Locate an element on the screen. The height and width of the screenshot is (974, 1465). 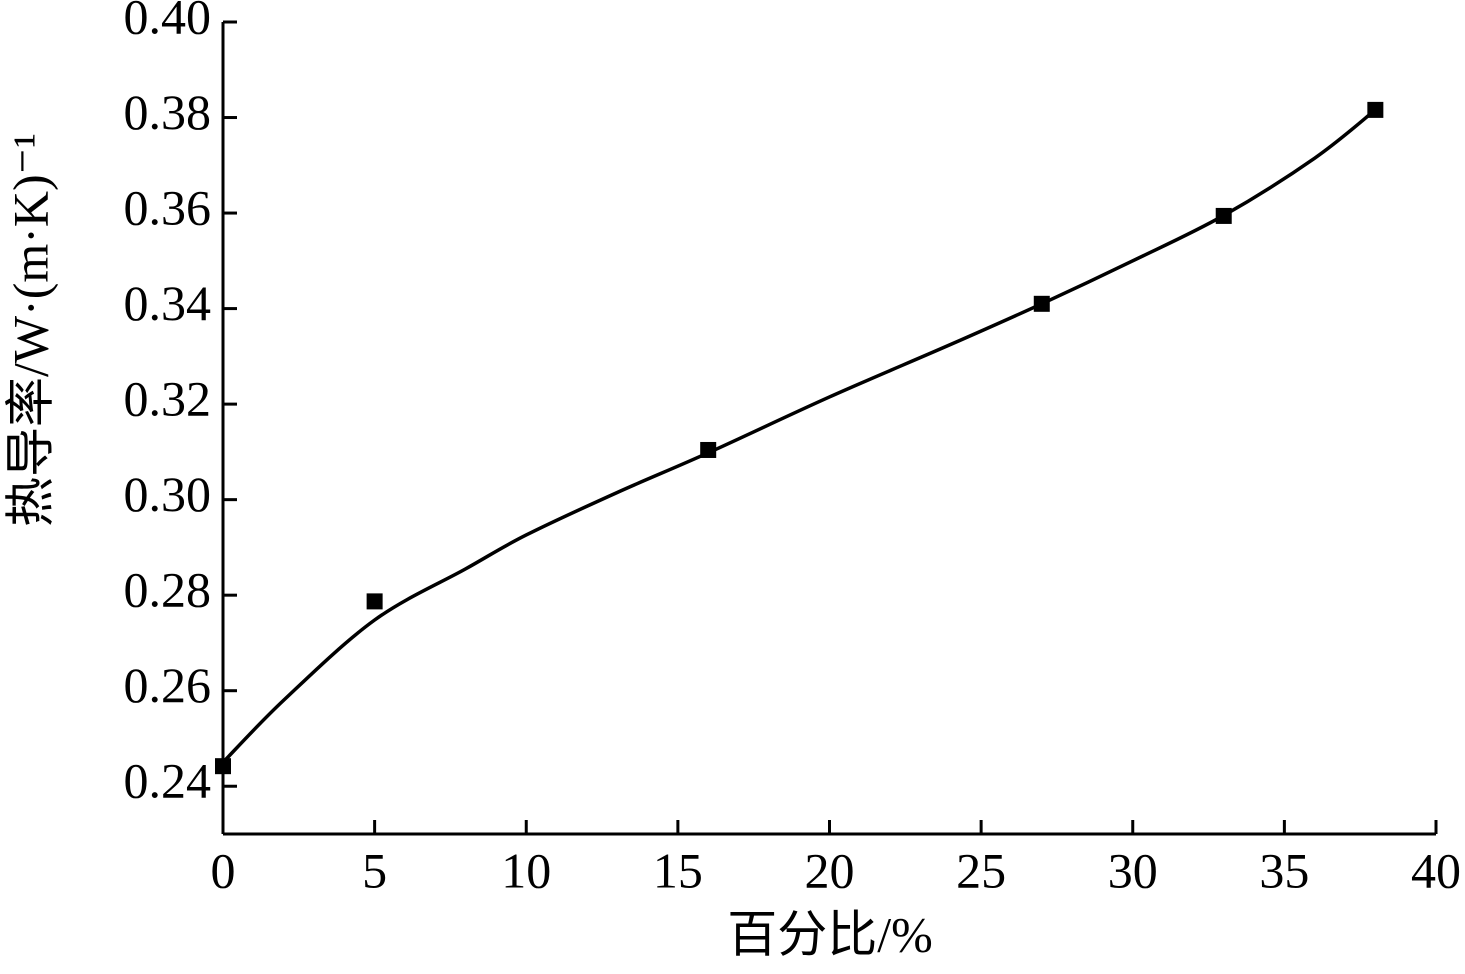
x-tick-label: 5 is located at coordinates (374, 870).